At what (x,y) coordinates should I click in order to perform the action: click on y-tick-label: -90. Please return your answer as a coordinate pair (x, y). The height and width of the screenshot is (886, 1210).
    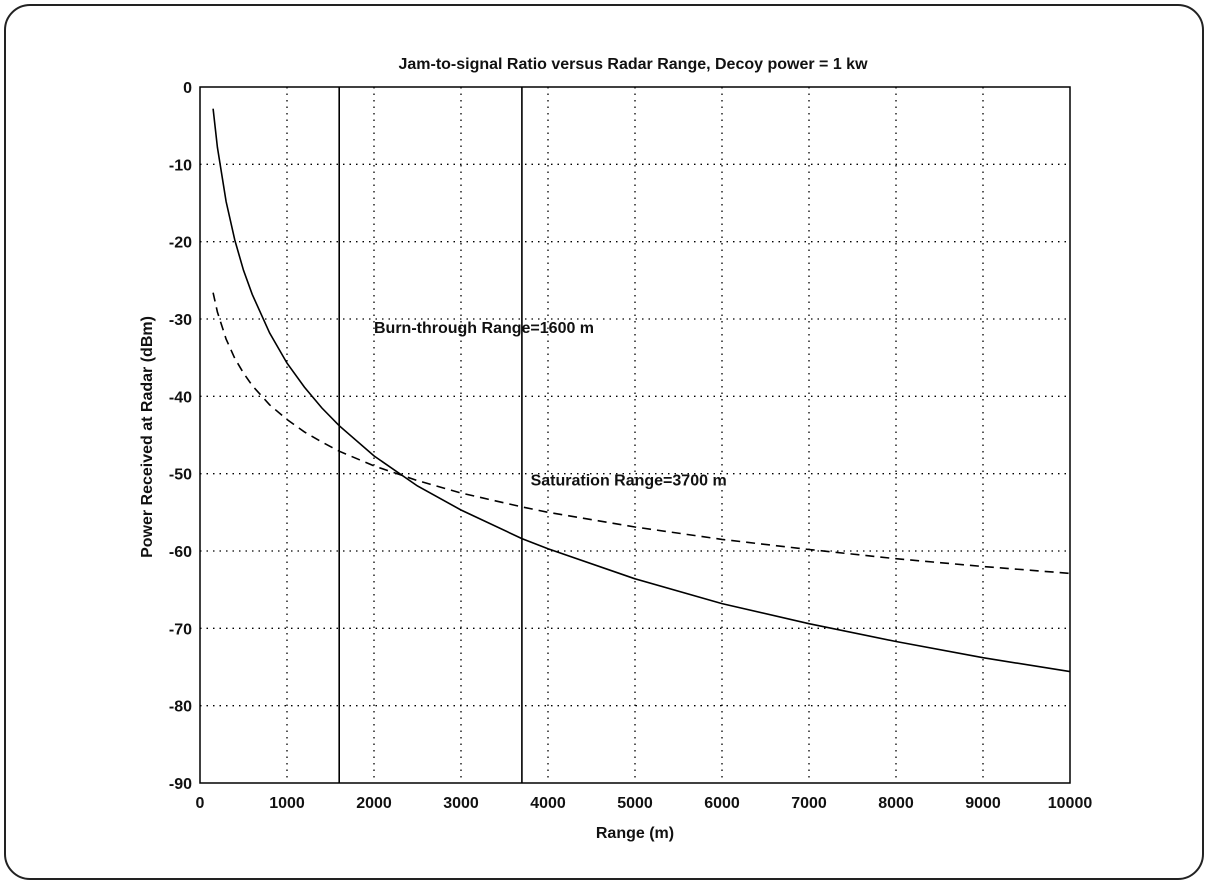
    Looking at the image, I should click on (180, 784).